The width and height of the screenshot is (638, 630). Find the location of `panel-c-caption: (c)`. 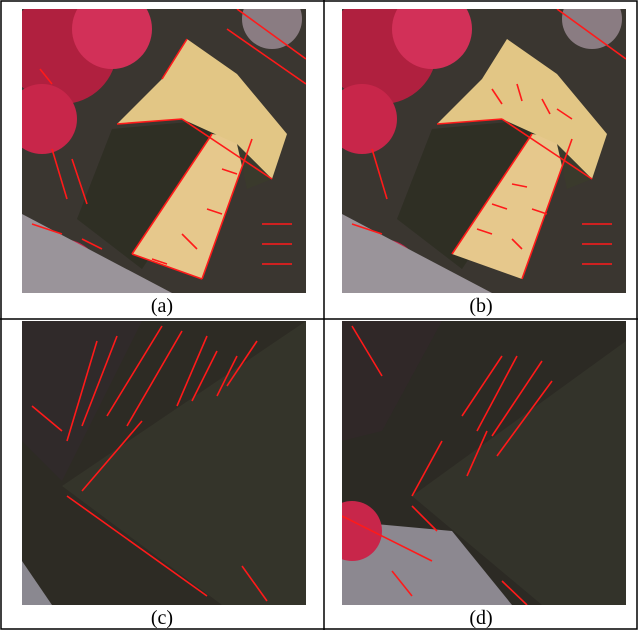

panel-c-caption: (c) is located at coordinates (162, 618).